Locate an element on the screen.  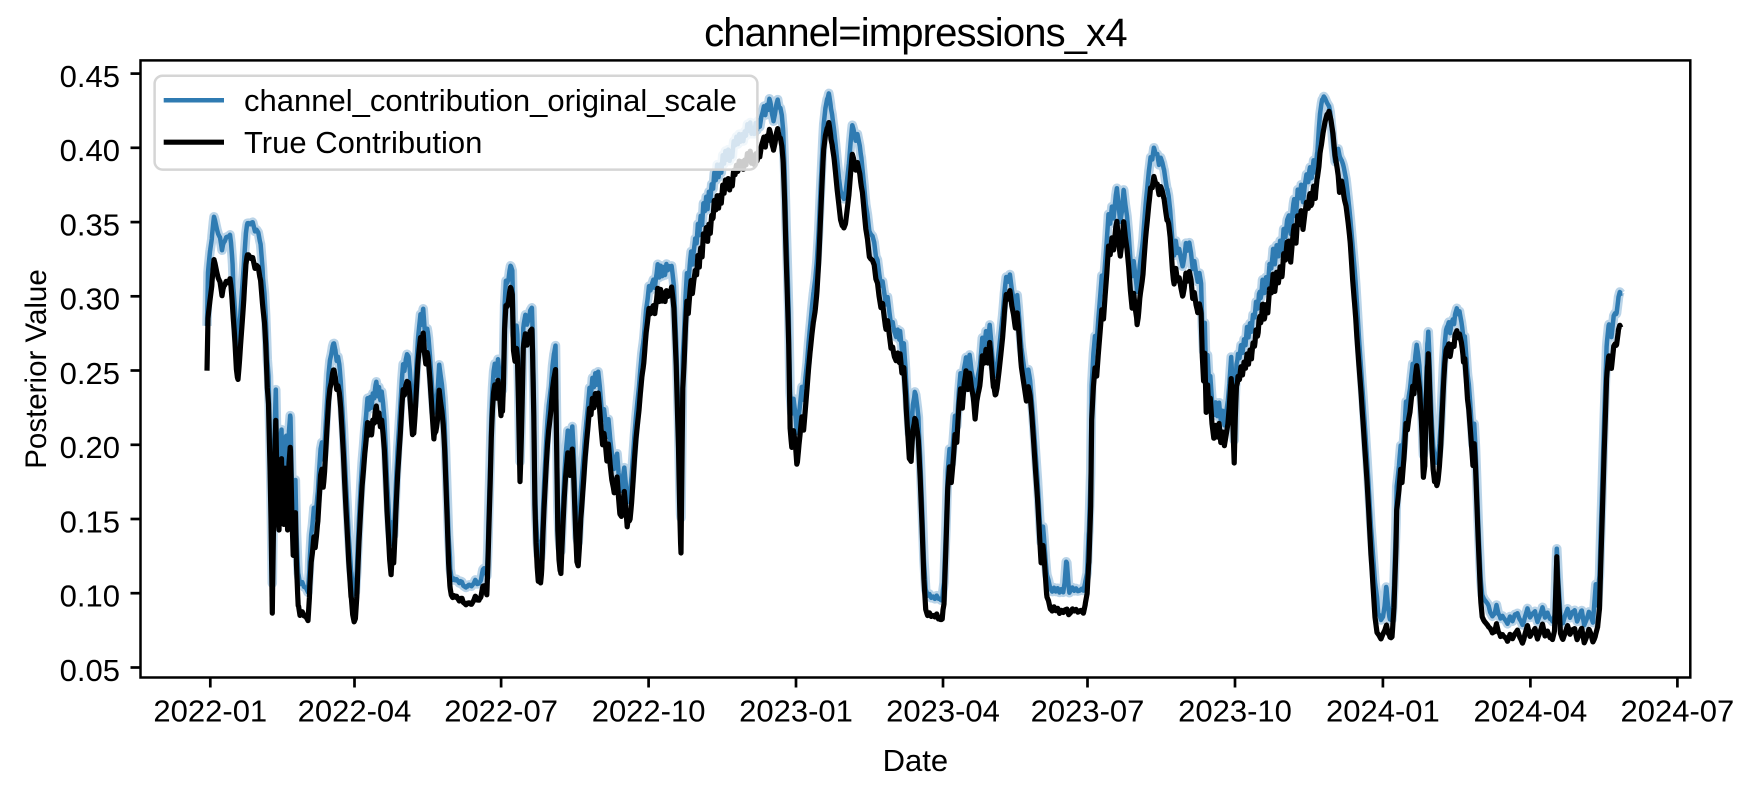
svg-text: Posterior Value is located at coordinates (36, 369).